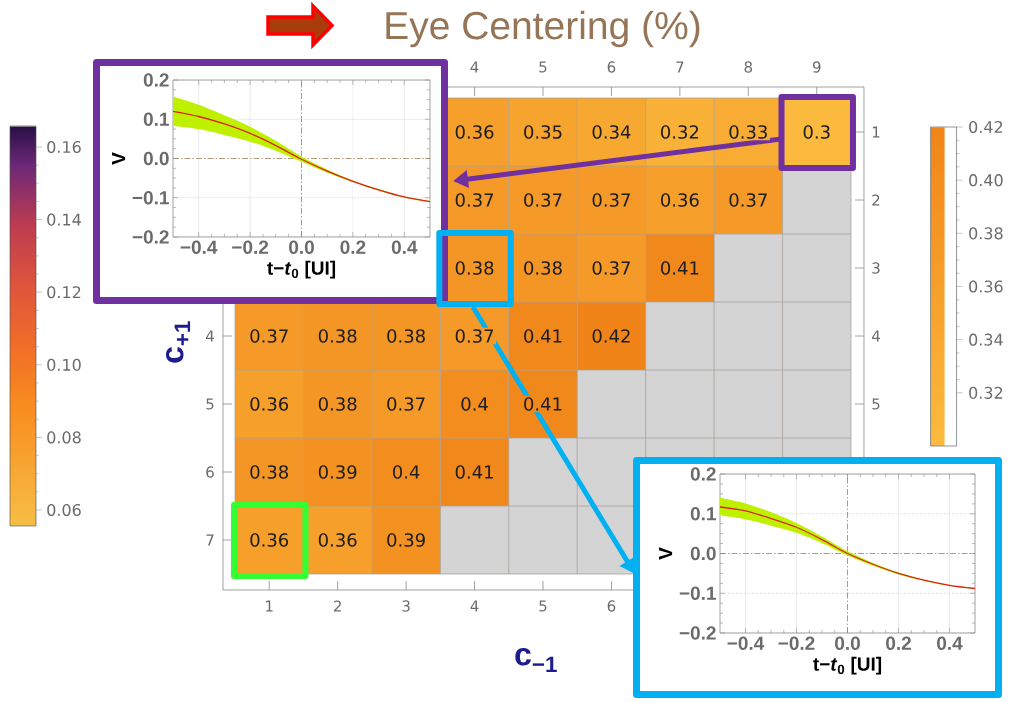 The image size is (1019, 702). Describe the element at coordinates (875, 336) in the screenshot. I see `y-tick-label: 4` at that location.